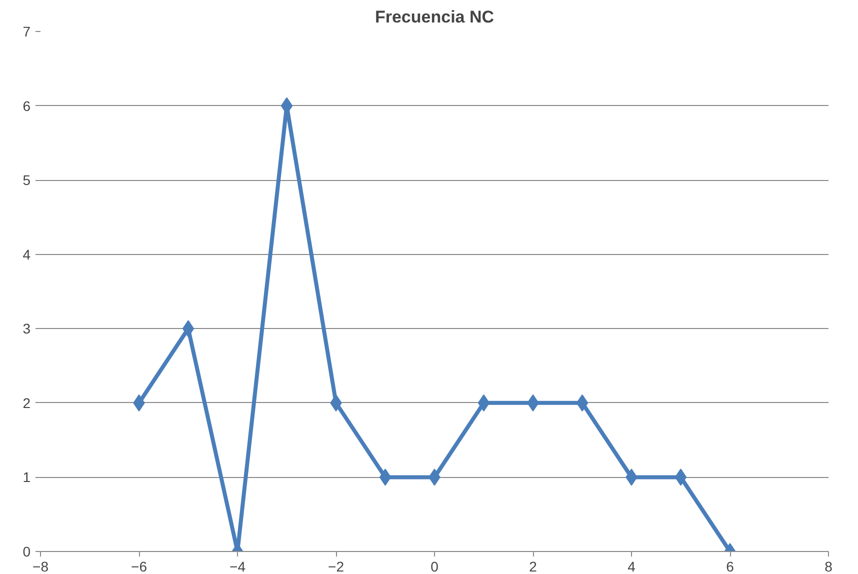 Image resolution: width=858 pixels, height=574 pixels. What do you see at coordinates (26, 477) in the screenshot?
I see `y-tick-label: 1` at bounding box center [26, 477].